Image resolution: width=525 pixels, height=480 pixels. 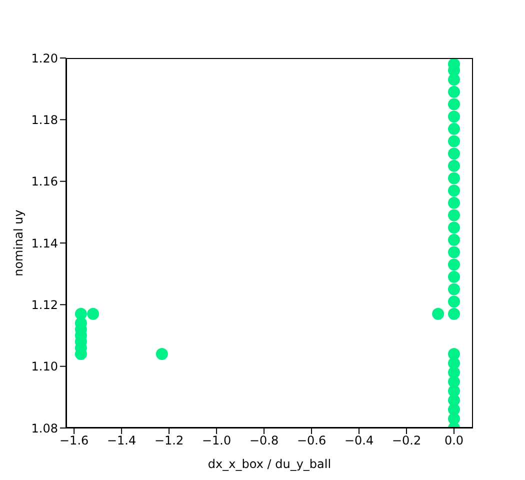 What do you see at coordinates (264, 441) in the screenshot?
I see `x-tick-label: −0.8` at bounding box center [264, 441].